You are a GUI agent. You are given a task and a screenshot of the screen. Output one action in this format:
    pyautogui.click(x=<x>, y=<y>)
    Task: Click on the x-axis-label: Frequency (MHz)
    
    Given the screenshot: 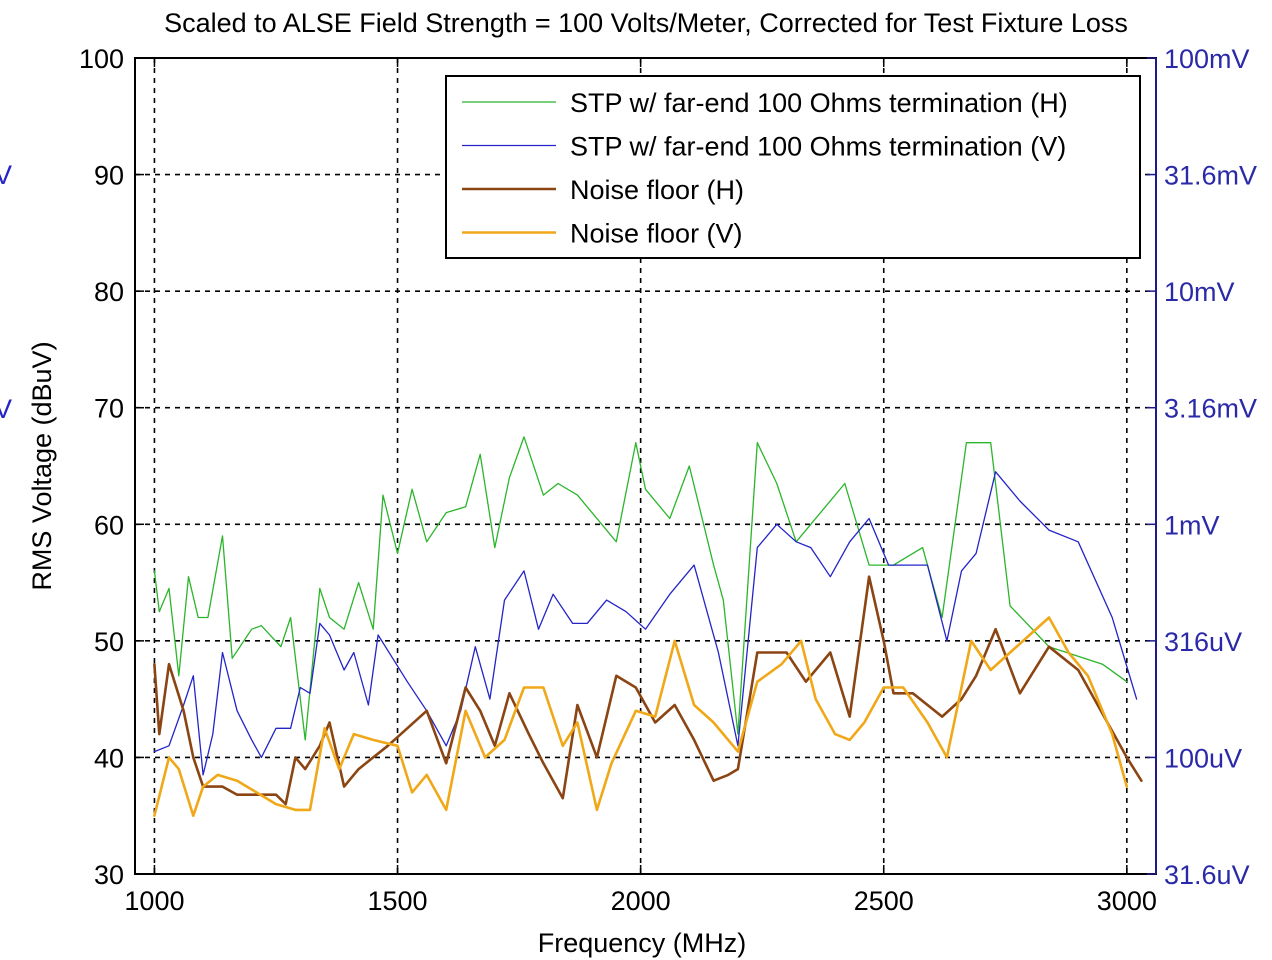 What is the action you would take?
    pyautogui.click(x=642, y=943)
    